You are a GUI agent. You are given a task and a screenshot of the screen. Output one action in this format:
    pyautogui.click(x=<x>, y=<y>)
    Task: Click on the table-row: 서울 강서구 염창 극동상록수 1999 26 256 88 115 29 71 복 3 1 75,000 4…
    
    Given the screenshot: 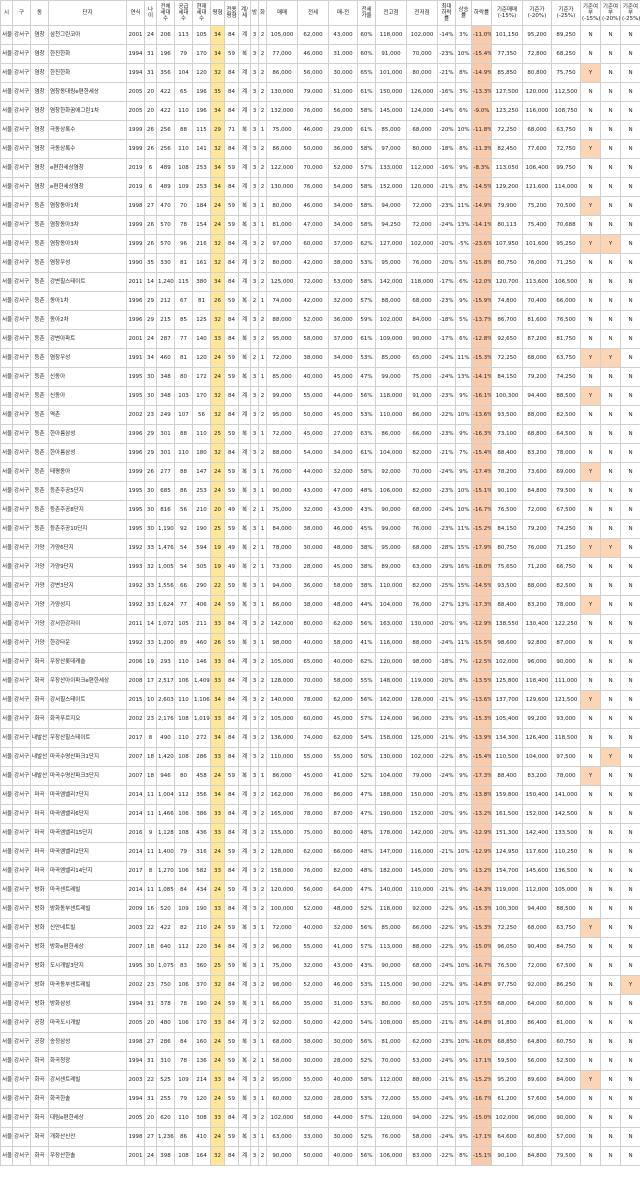 What is the action you would take?
    pyautogui.click(x=320, y=130)
    